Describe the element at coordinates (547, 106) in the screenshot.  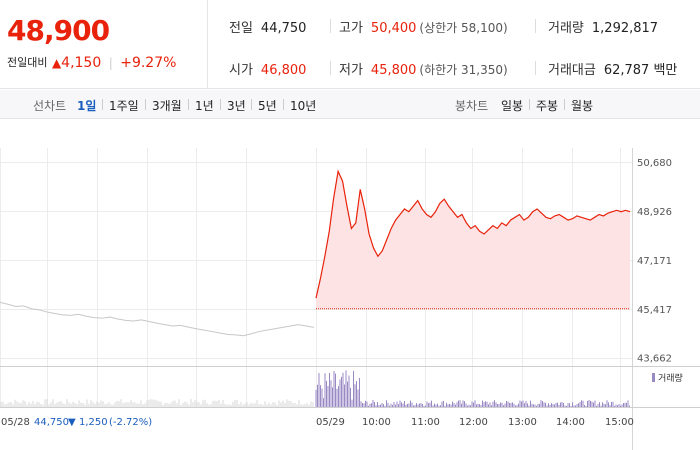
I see `candle-tab-weekly: 주봉` at that location.